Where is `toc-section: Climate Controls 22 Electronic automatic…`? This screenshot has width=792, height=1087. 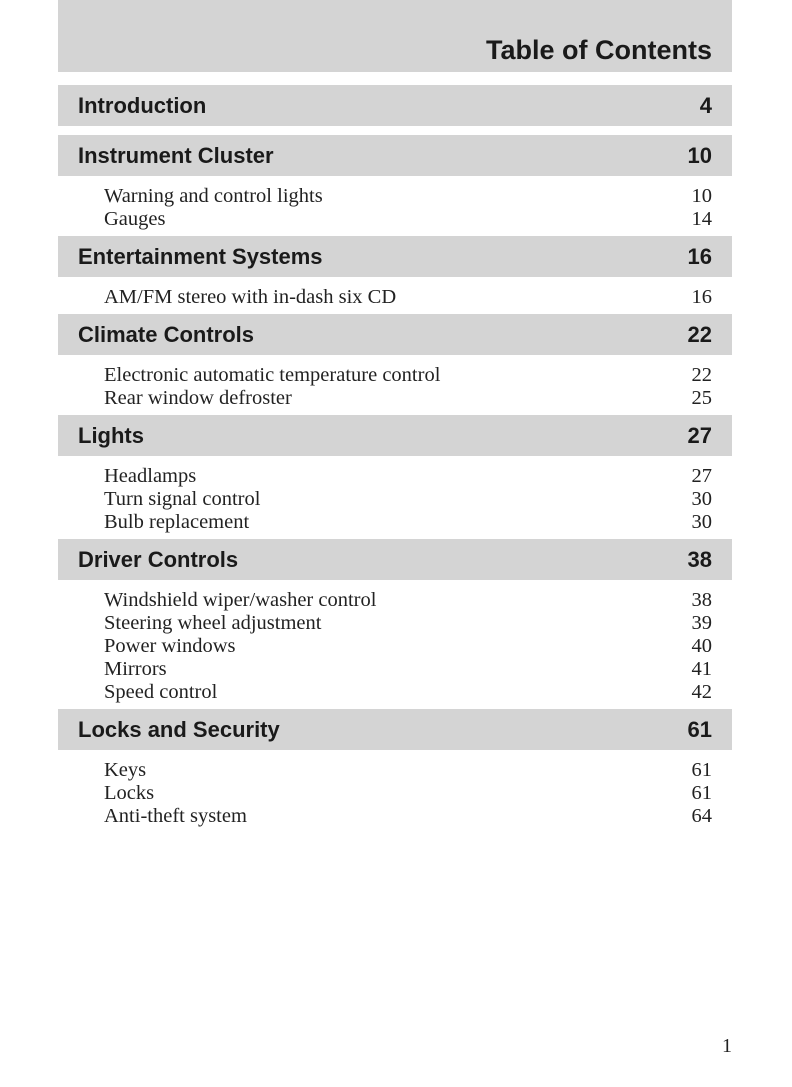
toc-section: Climate Controls 22 Electronic automatic… is located at coordinates (395, 364).